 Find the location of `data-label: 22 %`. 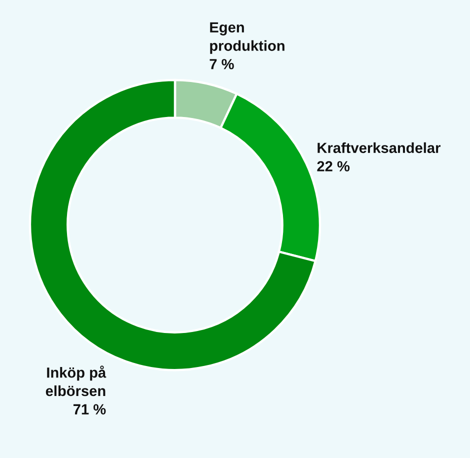

data-label: 22 % is located at coordinates (333, 166).